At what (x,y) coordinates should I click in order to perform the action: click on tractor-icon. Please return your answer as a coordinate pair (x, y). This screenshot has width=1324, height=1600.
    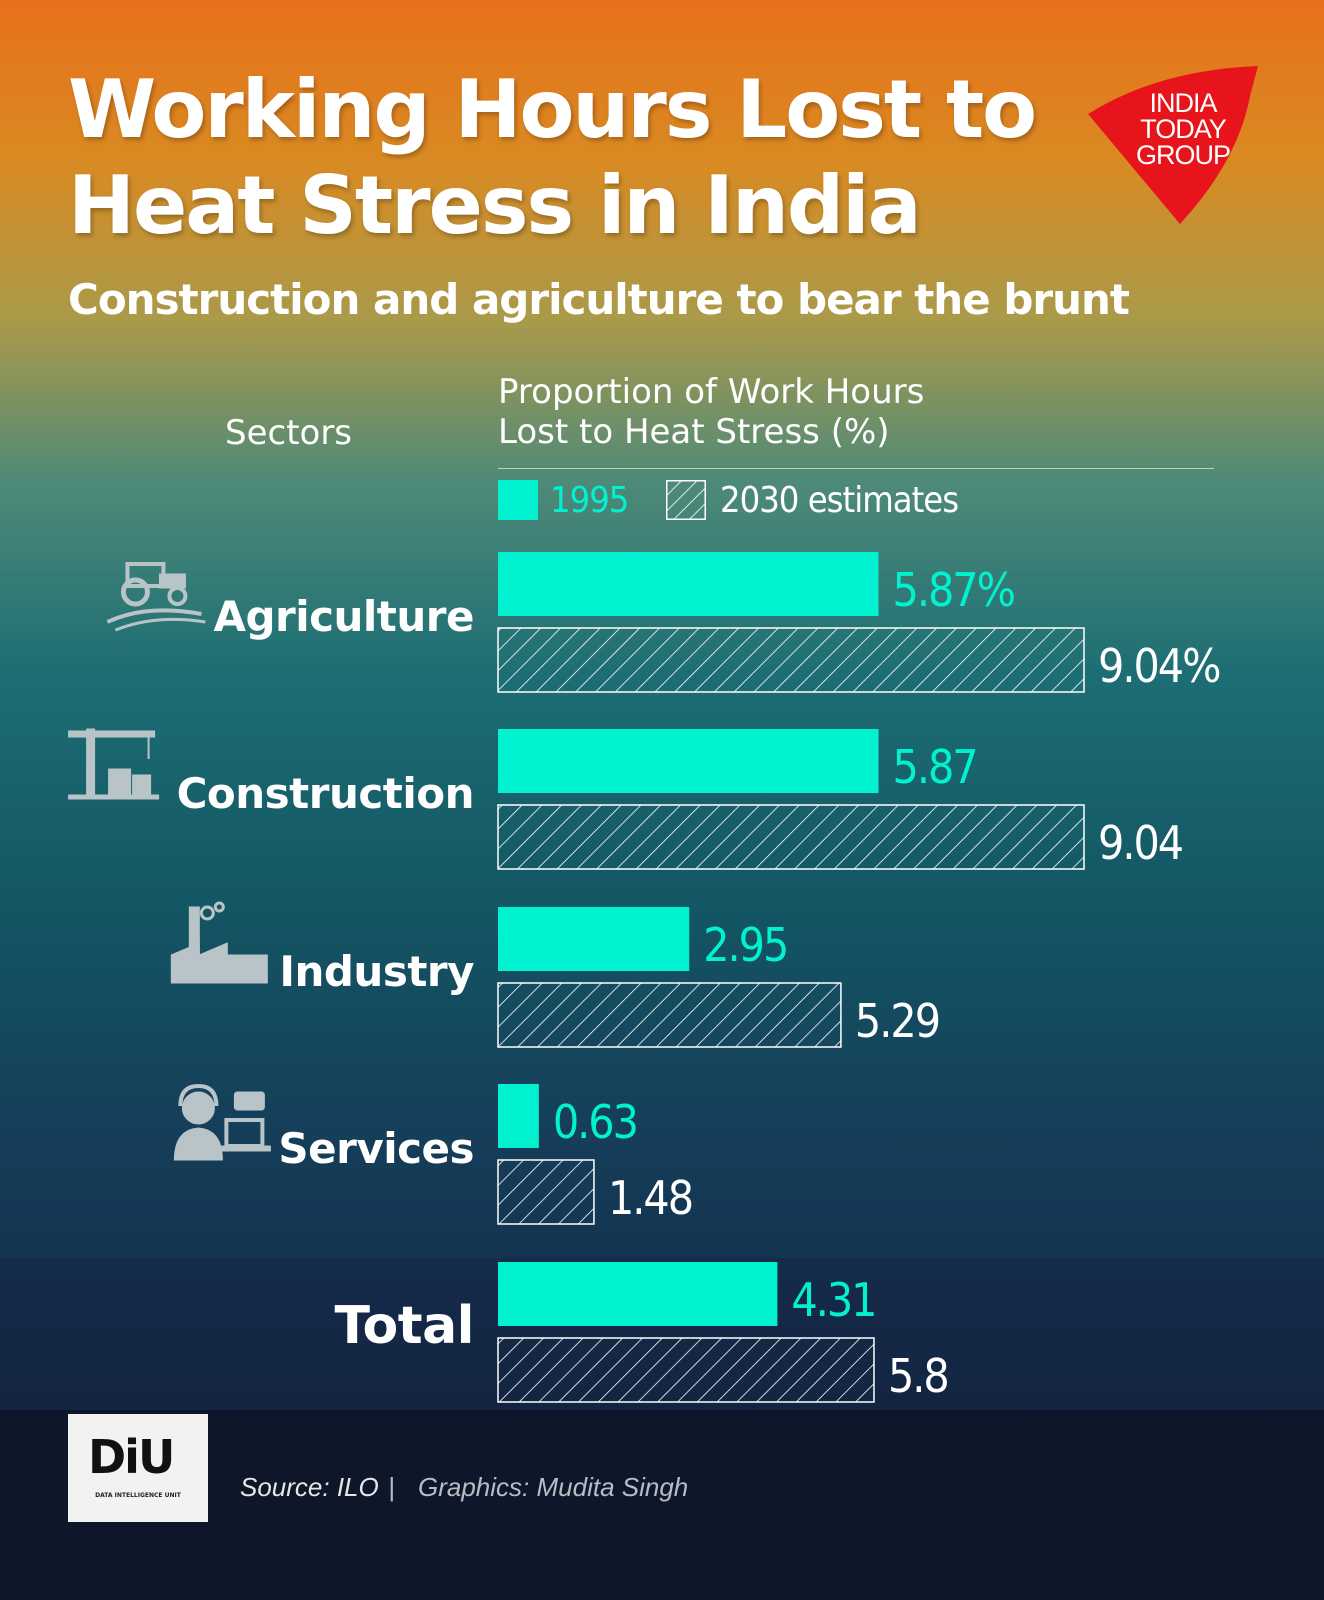
    Looking at the image, I should click on (156, 597).